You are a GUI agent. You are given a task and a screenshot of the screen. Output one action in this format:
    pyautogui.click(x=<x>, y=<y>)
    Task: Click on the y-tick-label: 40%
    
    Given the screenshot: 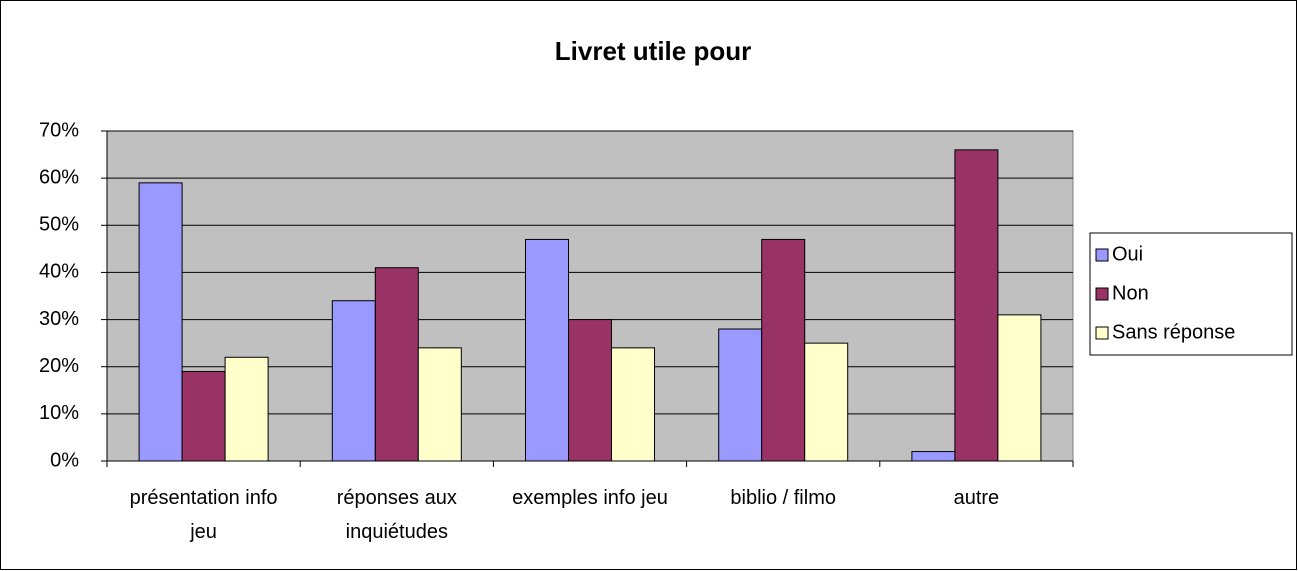 What is the action you would take?
    pyautogui.click(x=59, y=272)
    